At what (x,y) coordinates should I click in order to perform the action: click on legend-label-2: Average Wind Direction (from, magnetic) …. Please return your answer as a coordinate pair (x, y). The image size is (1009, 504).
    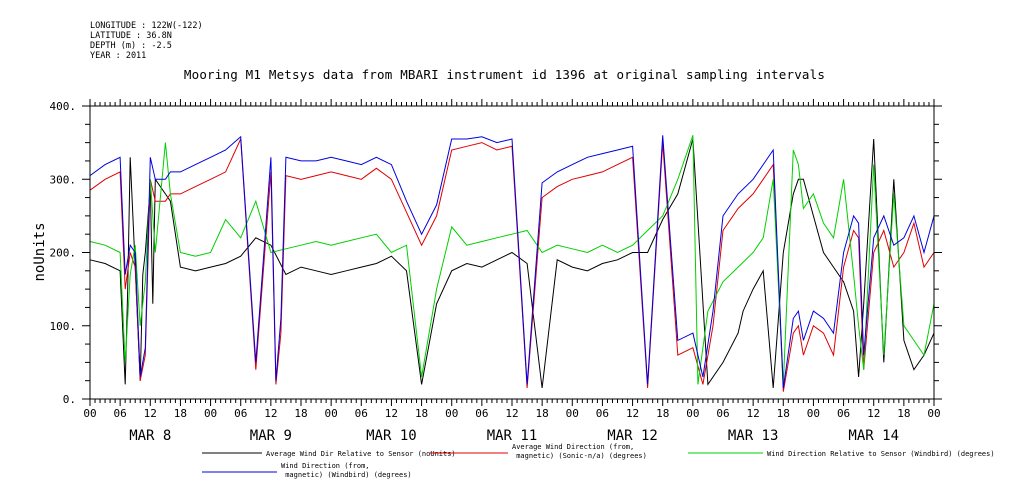
    Looking at the image, I should click on (579, 451).